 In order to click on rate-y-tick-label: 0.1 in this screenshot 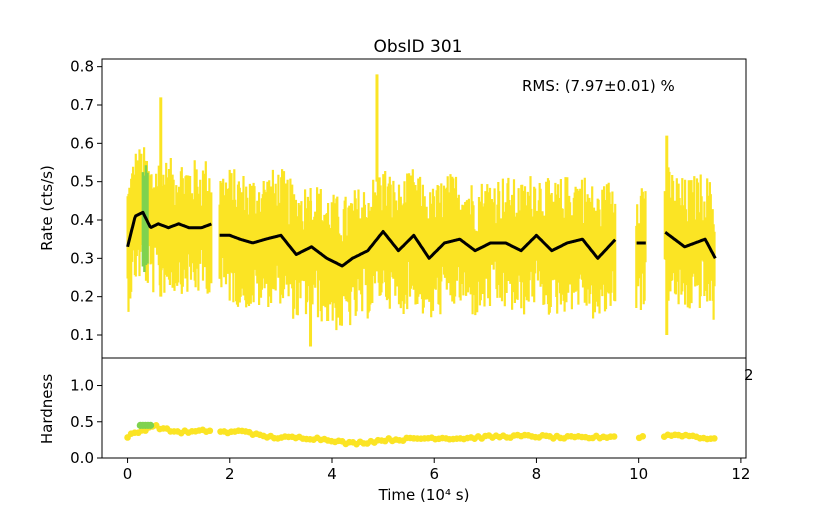, I will do `click(82, 335)`.